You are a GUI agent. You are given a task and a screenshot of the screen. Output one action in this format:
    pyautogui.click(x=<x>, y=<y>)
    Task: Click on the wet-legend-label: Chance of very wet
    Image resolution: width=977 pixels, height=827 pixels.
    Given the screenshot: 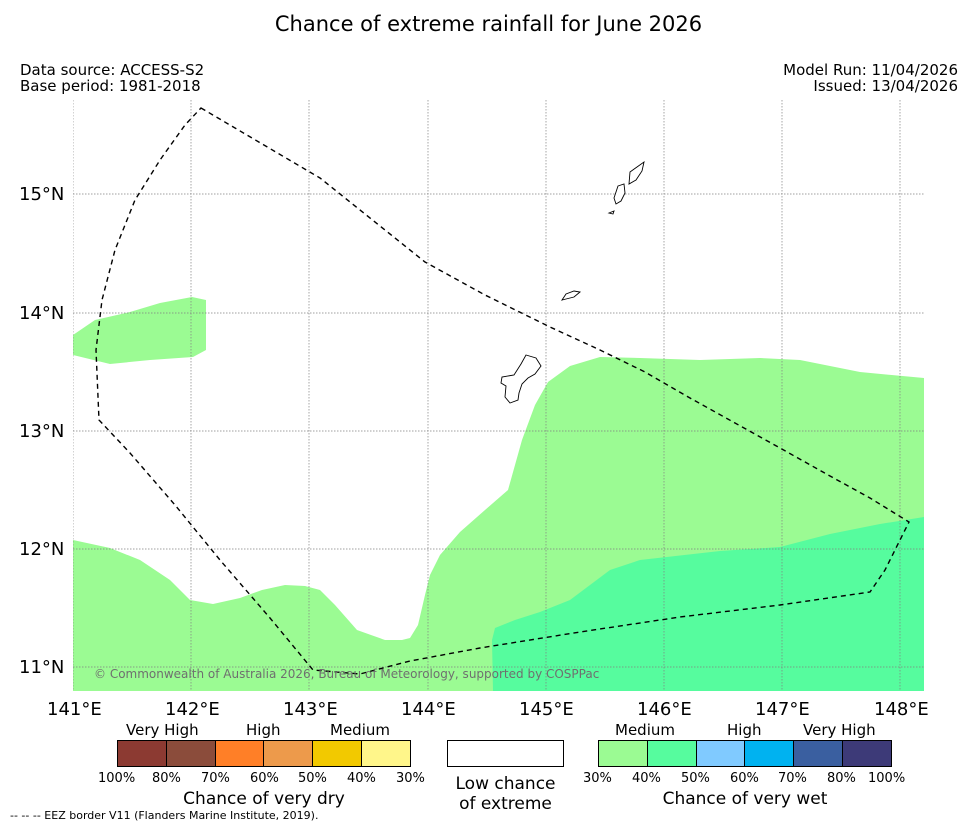 What is the action you would take?
    pyautogui.click(x=745, y=799)
    